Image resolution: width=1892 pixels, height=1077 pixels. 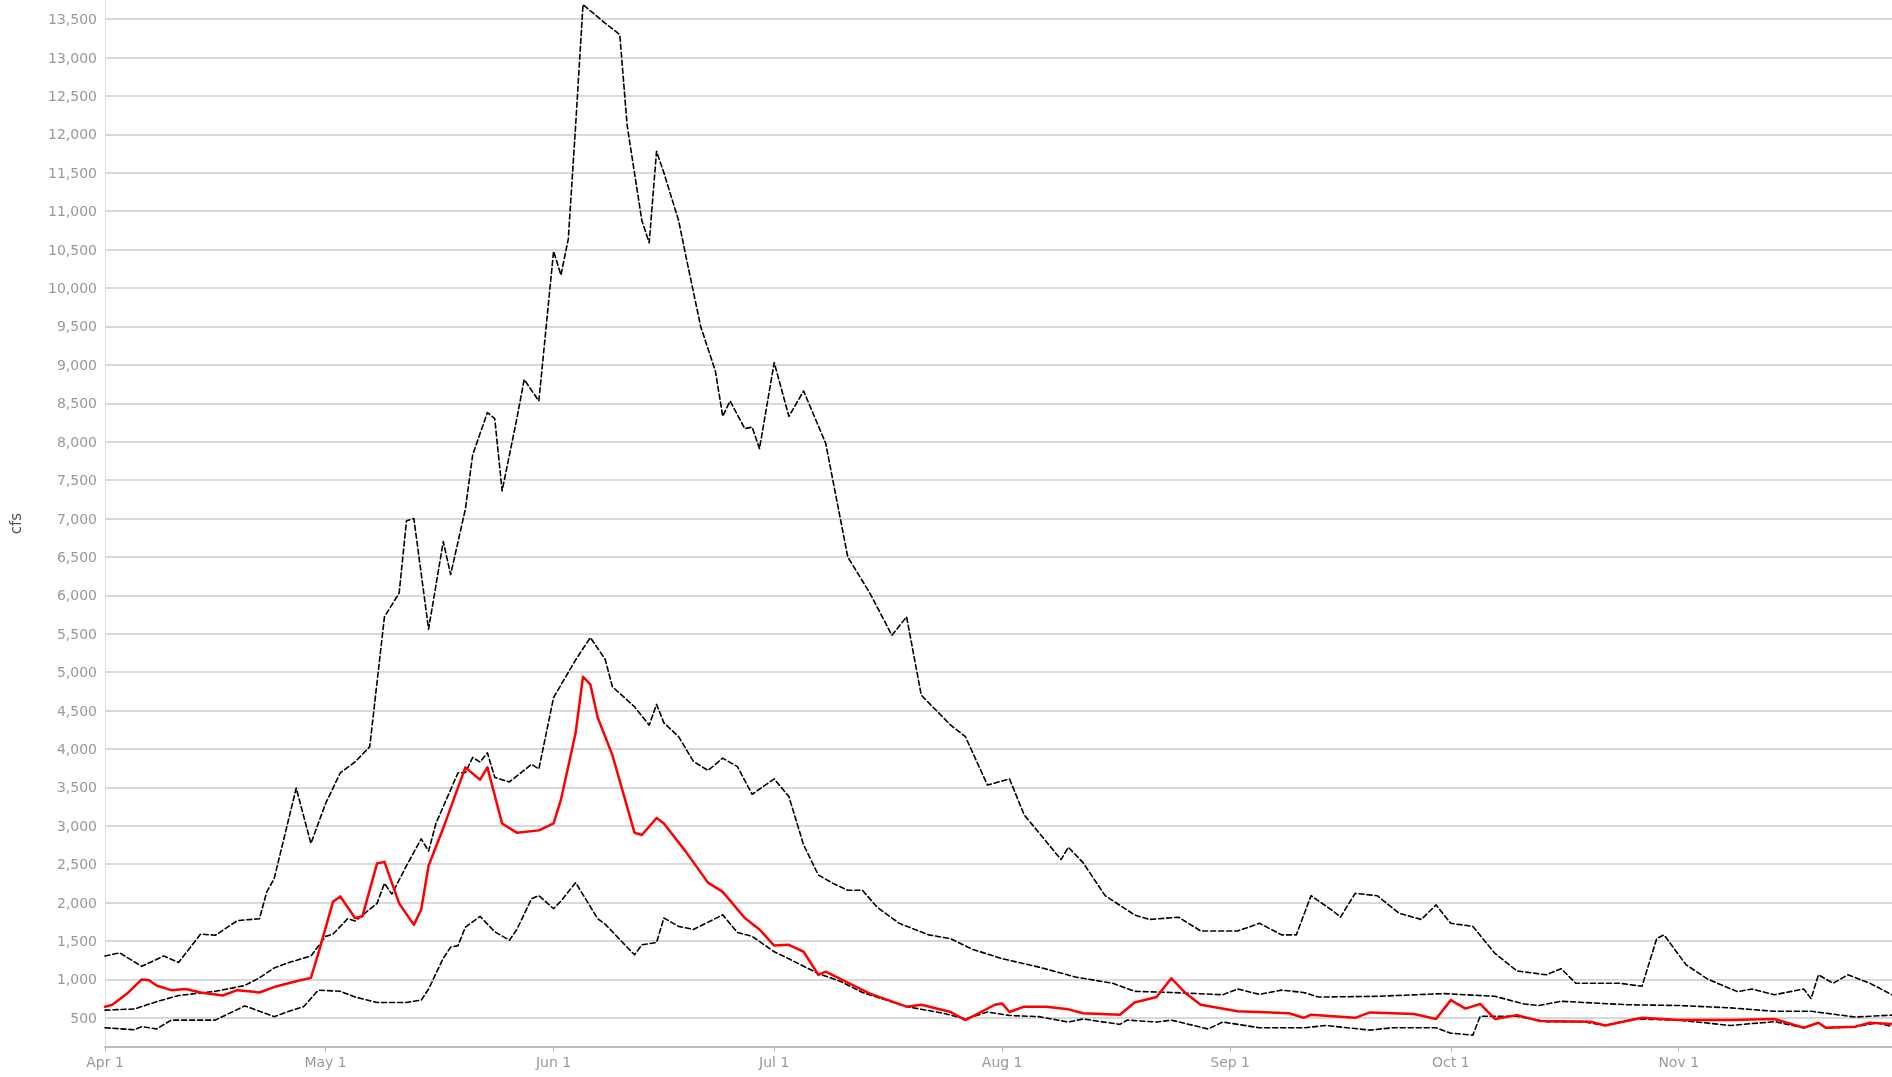 What do you see at coordinates (76, 748) in the screenshot?
I see `y-tick-label: 4,000` at bounding box center [76, 748].